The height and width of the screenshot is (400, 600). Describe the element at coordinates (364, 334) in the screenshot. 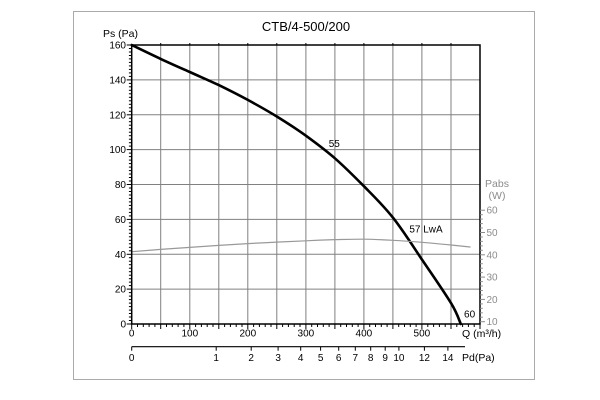

I see `bottom-axis-tick-label: 400` at that location.